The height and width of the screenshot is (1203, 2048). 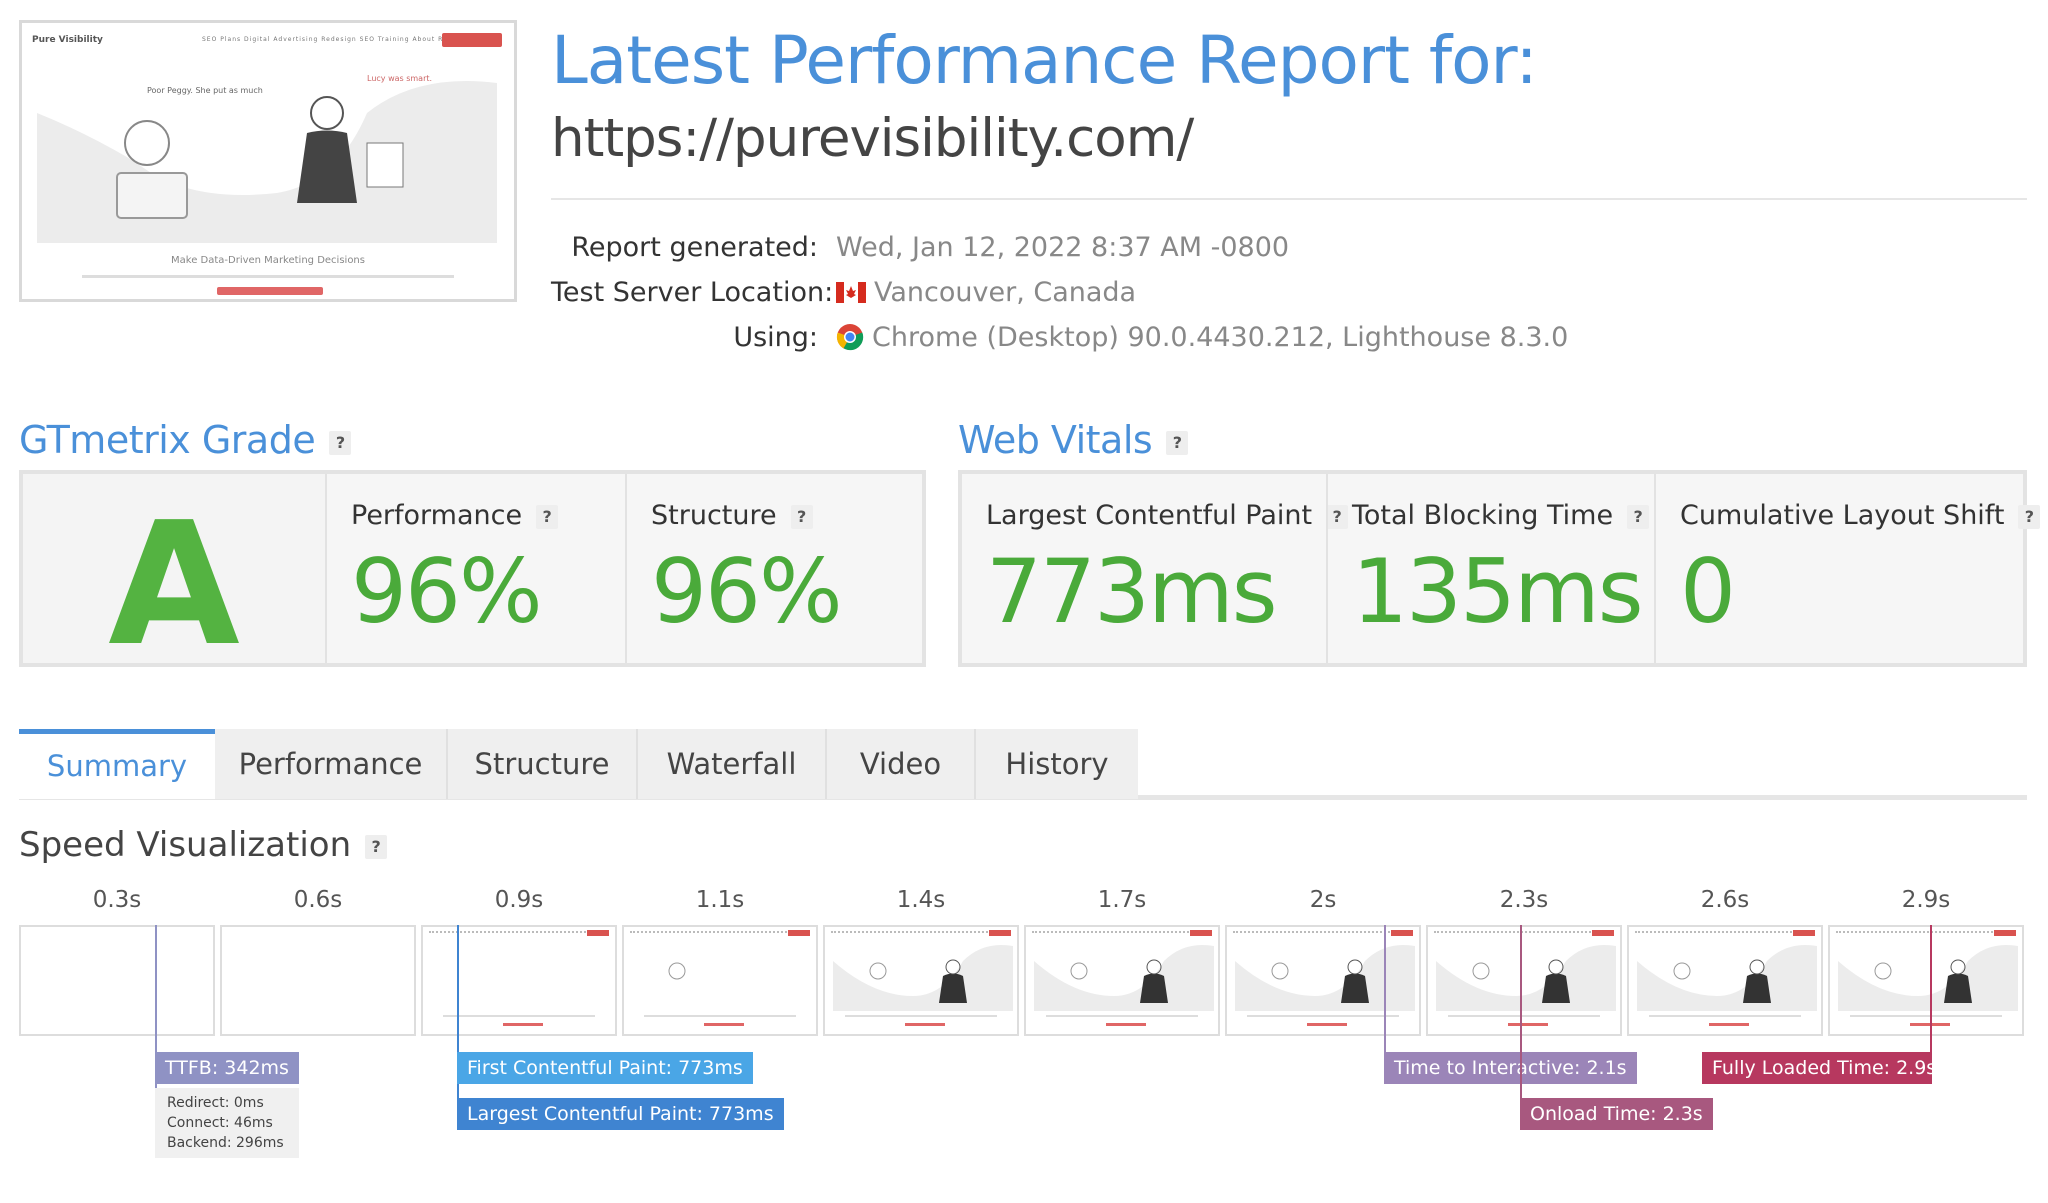 What do you see at coordinates (692, 292) in the screenshot?
I see `meta-label: Test Server Location:` at bounding box center [692, 292].